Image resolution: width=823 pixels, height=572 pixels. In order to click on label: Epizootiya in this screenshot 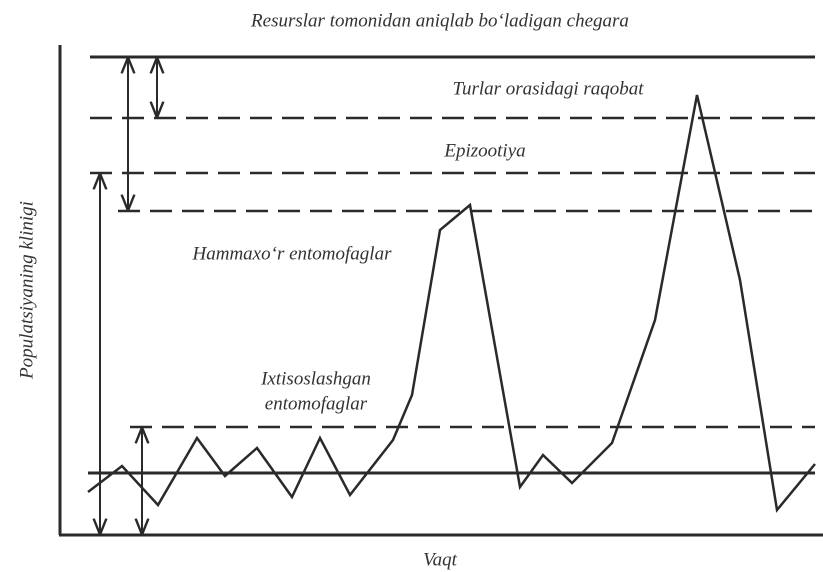, I will do `click(484, 150)`.